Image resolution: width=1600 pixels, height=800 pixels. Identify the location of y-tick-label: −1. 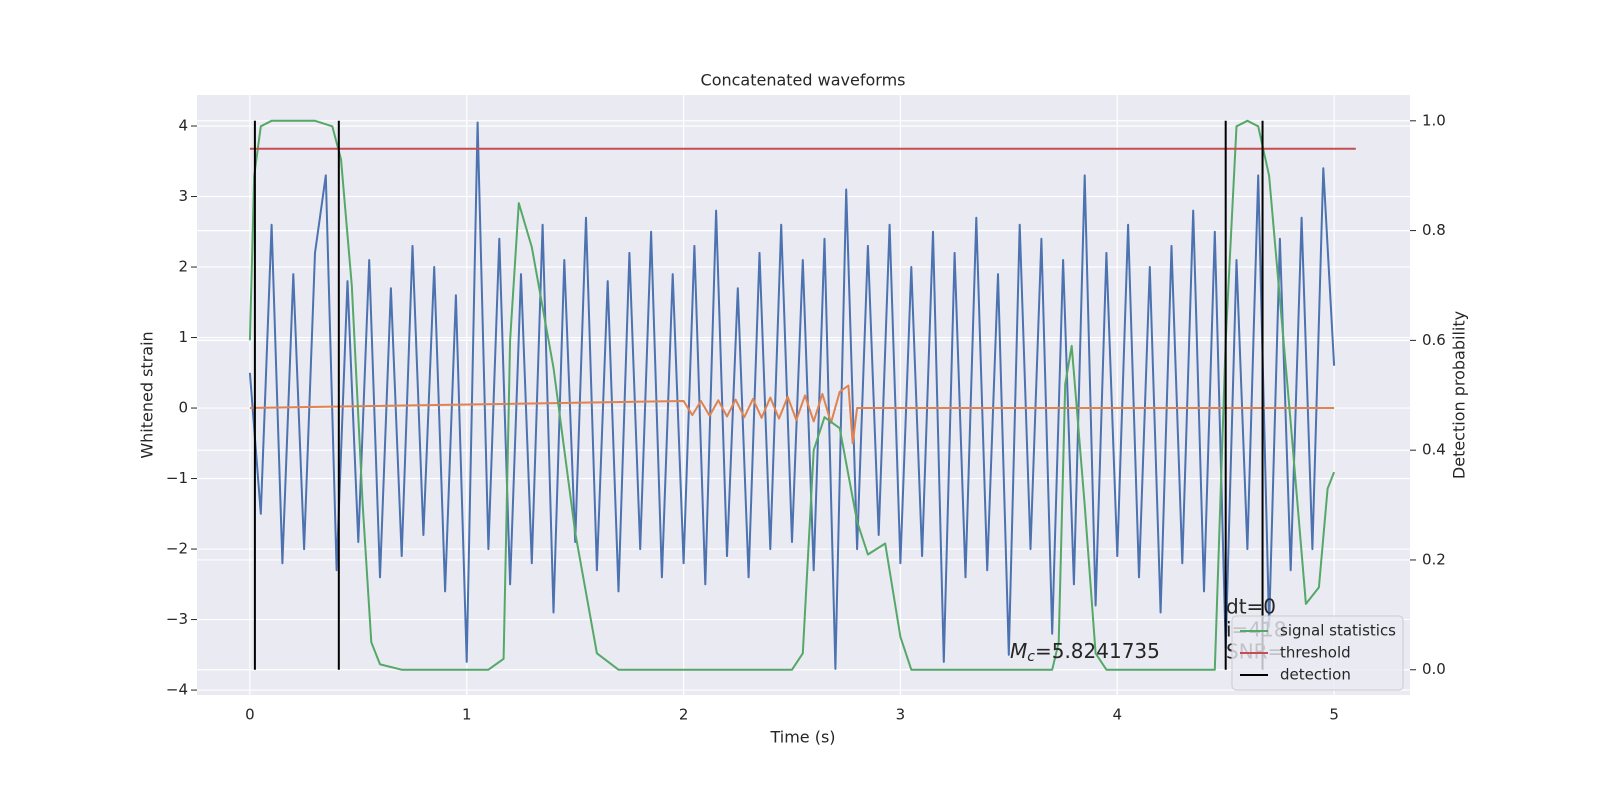
(177, 478).